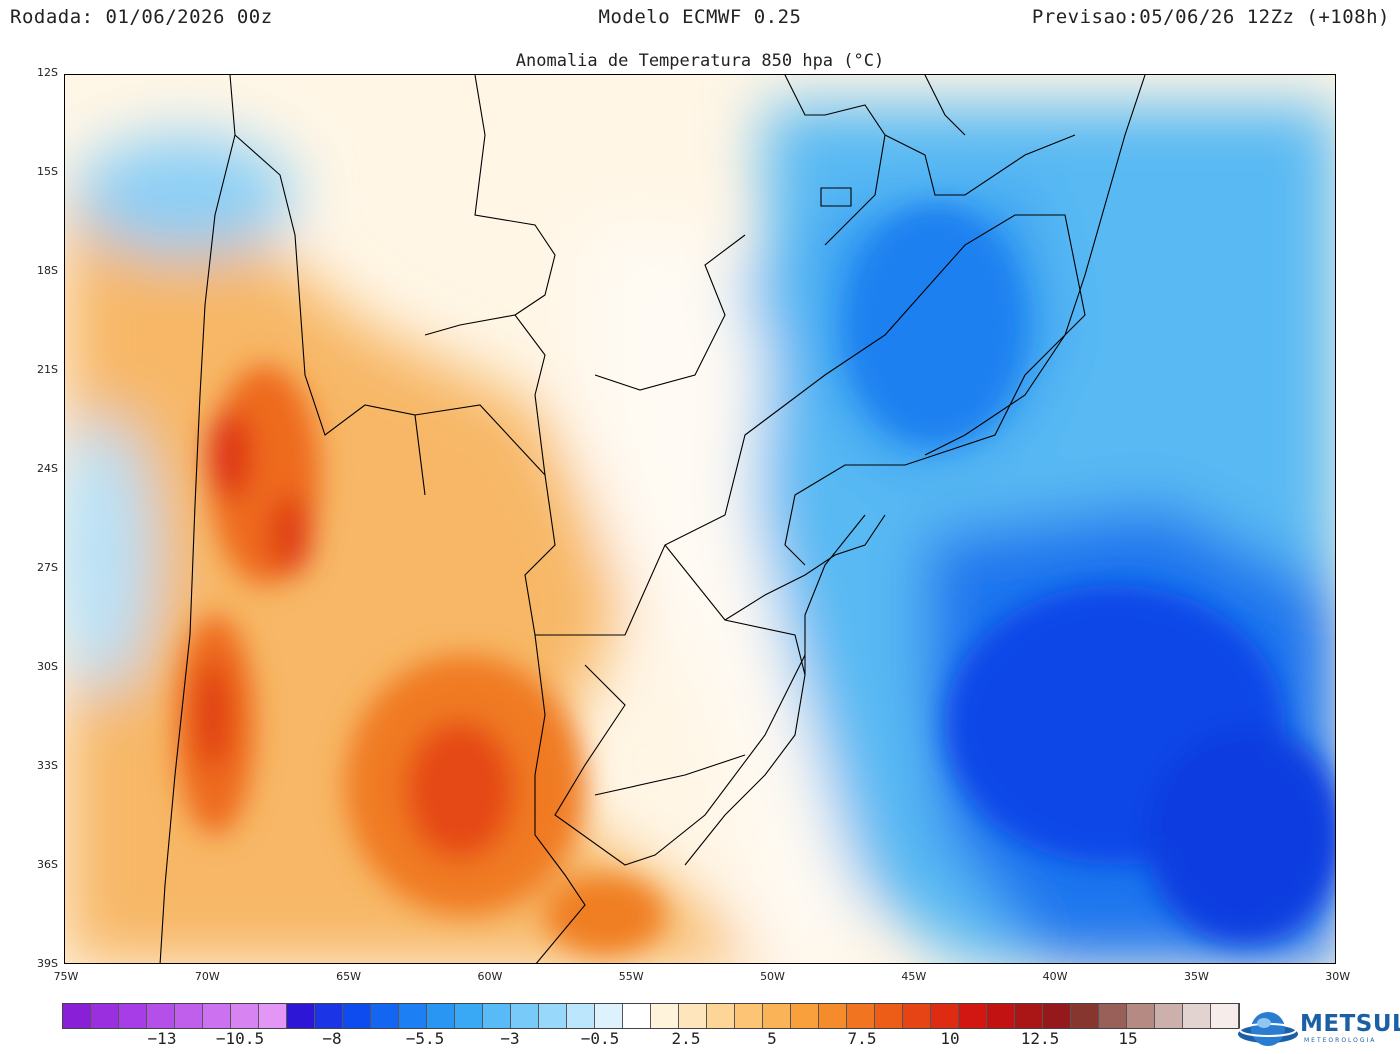 This screenshot has height=1054, width=1400. What do you see at coordinates (1040, 1038) in the screenshot?
I see `legend-value-label: 12.5` at bounding box center [1040, 1038].